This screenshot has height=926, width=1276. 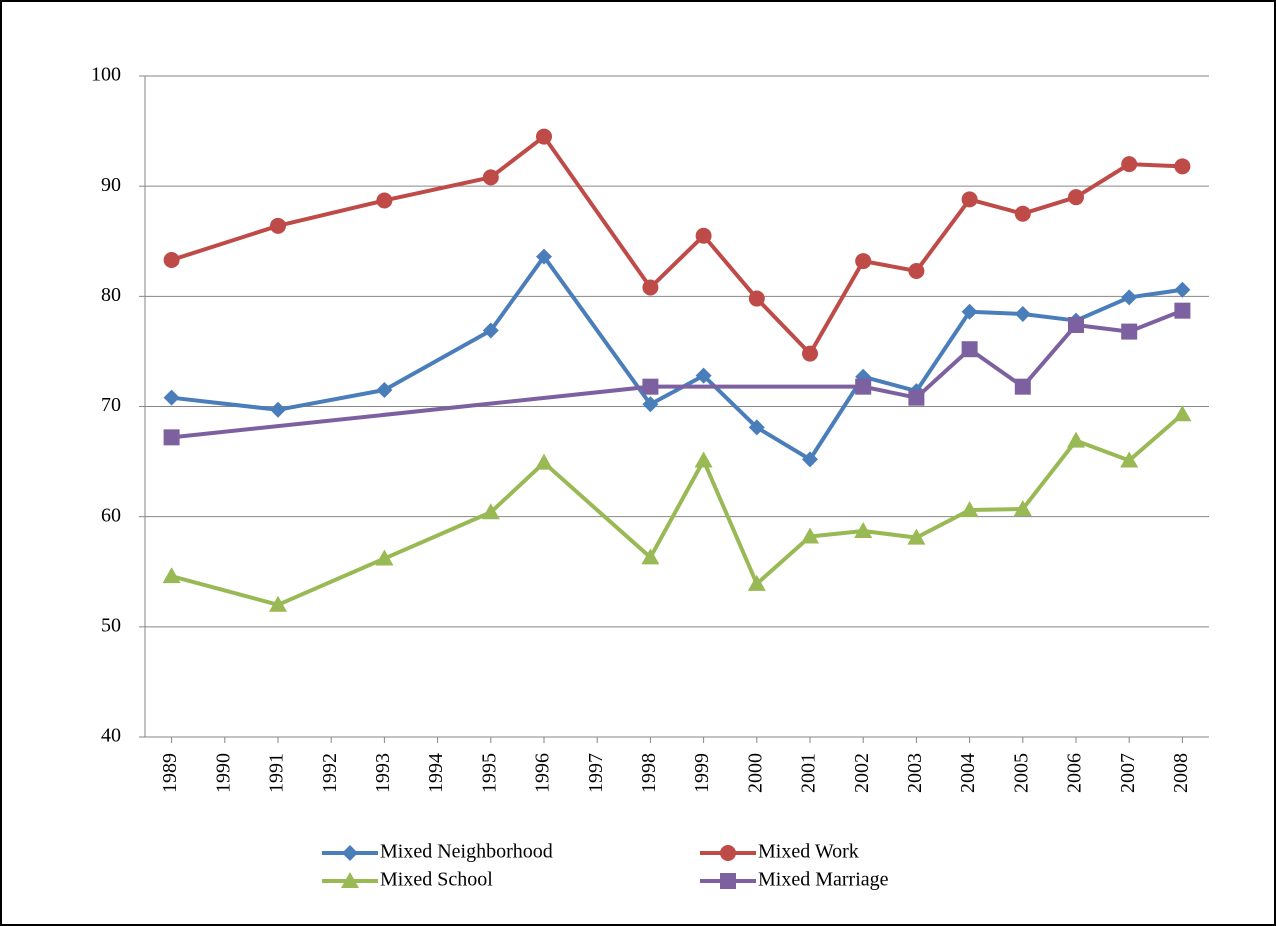 What do you see at coordinates (968, 773) in the screenshot?
I see `x-tick-label: 2004` at bounding box center [968, 773].